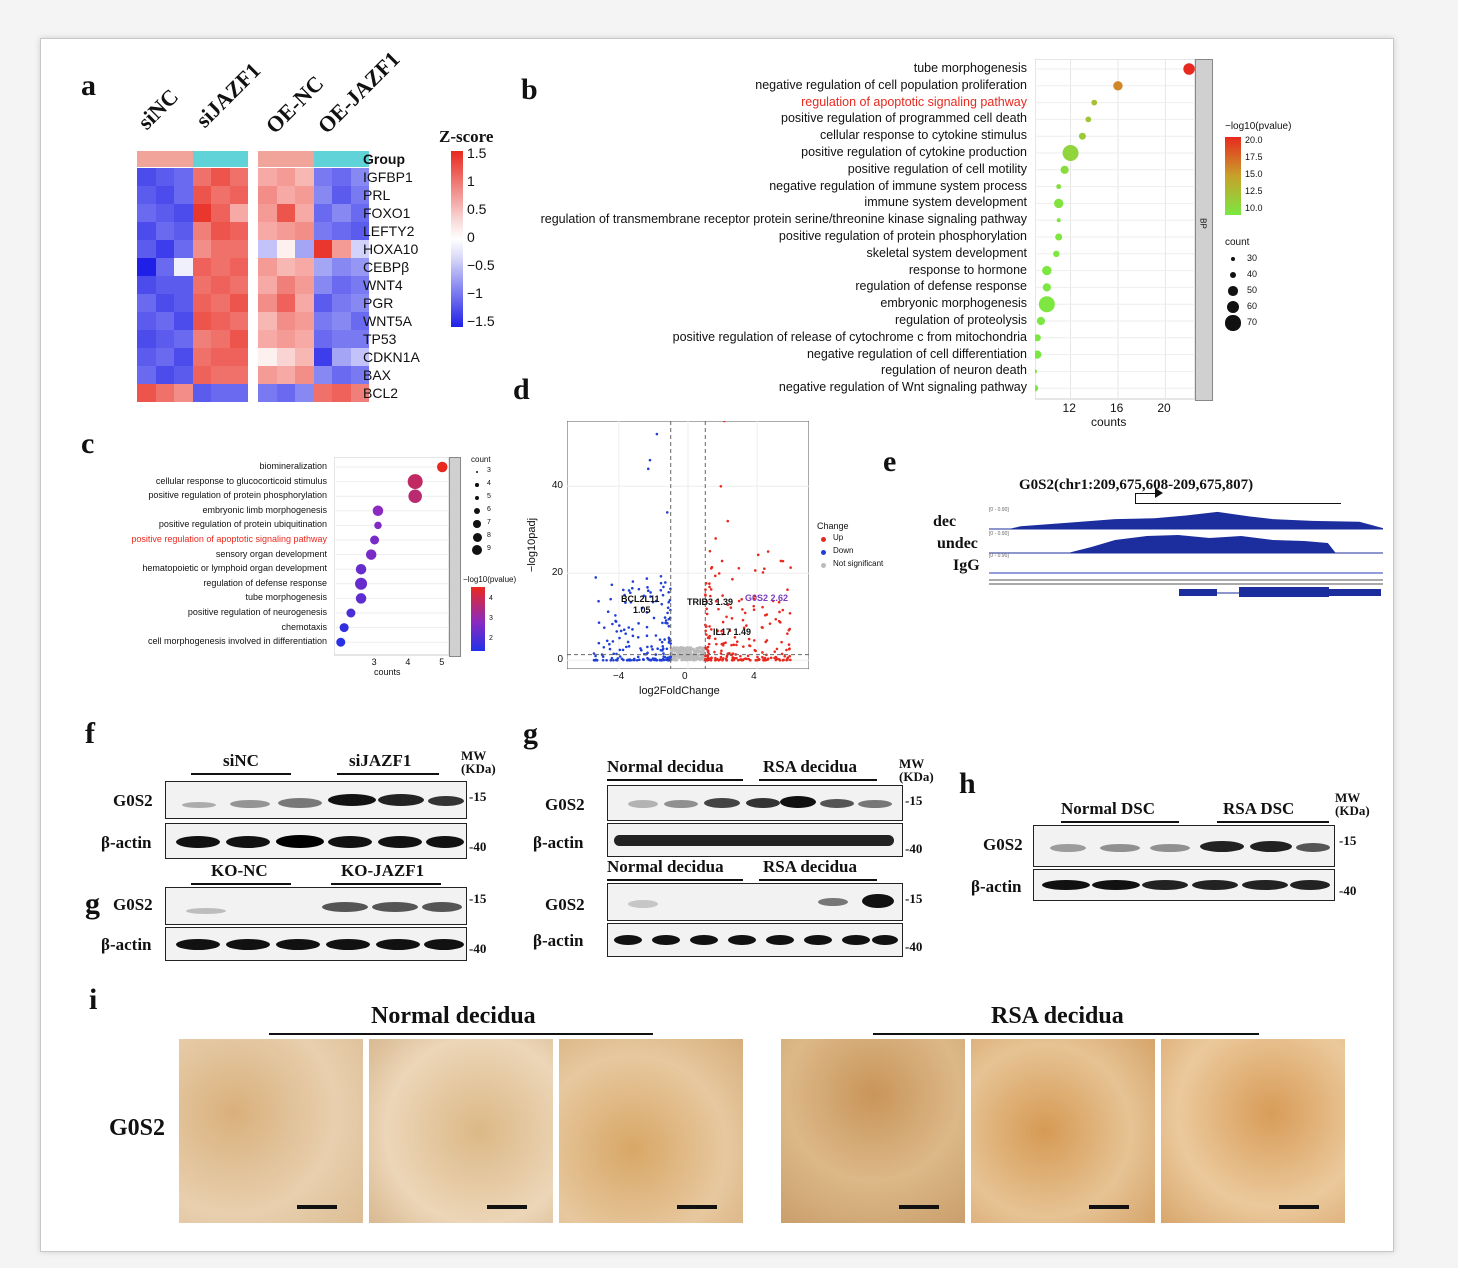 The image size is (1458, 1268). I want to click on f-group-konc-bar, so click(241, 884).